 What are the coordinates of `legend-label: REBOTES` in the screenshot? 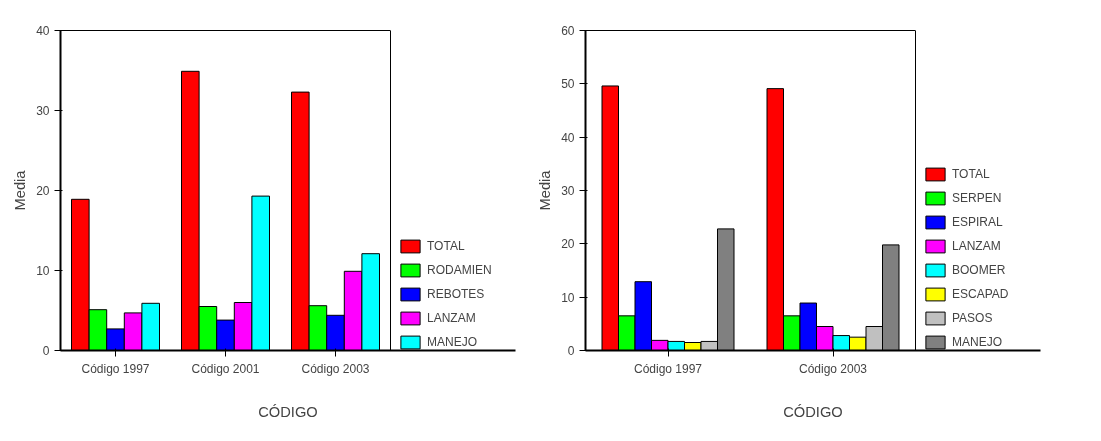 It's located at (456, 294).